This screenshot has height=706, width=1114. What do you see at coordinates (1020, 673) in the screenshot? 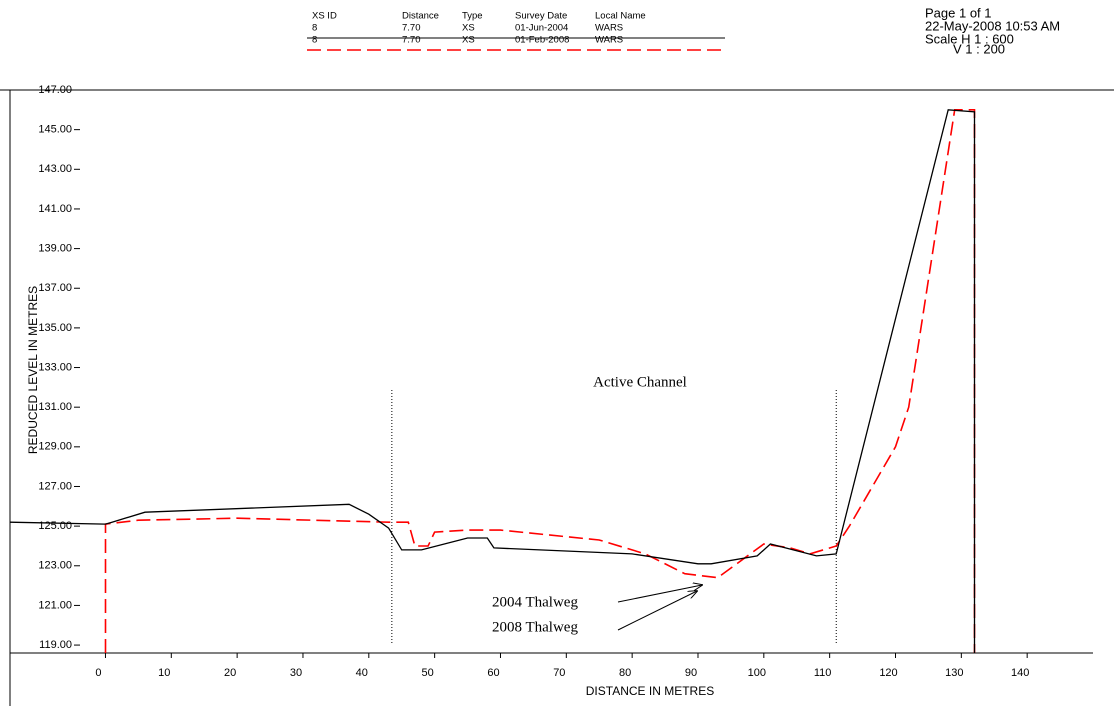
I see `x-tick-label: 140` at bounding box center [1020, 673].